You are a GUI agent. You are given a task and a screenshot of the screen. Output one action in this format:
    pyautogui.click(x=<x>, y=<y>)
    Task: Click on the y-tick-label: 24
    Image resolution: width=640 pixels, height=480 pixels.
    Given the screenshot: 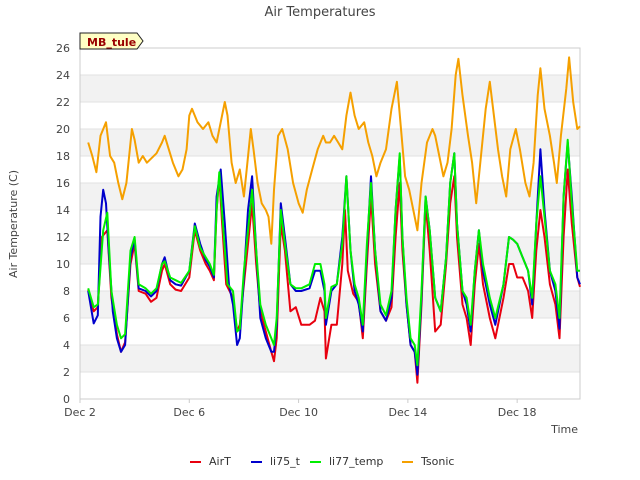 What is the action you would take?
    pyautogui.click(x=63, y=75)
    